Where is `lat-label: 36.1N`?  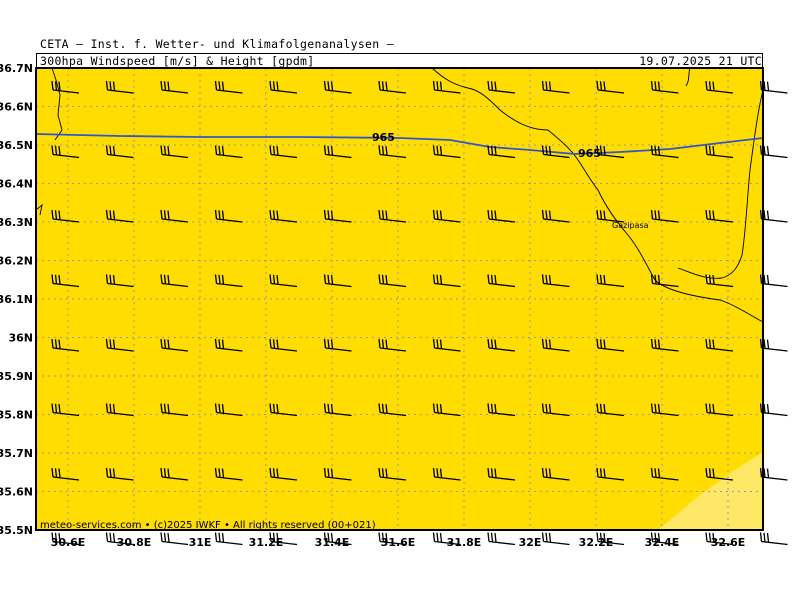
lat-label: 36.1N is located at coordinates (16, 299).